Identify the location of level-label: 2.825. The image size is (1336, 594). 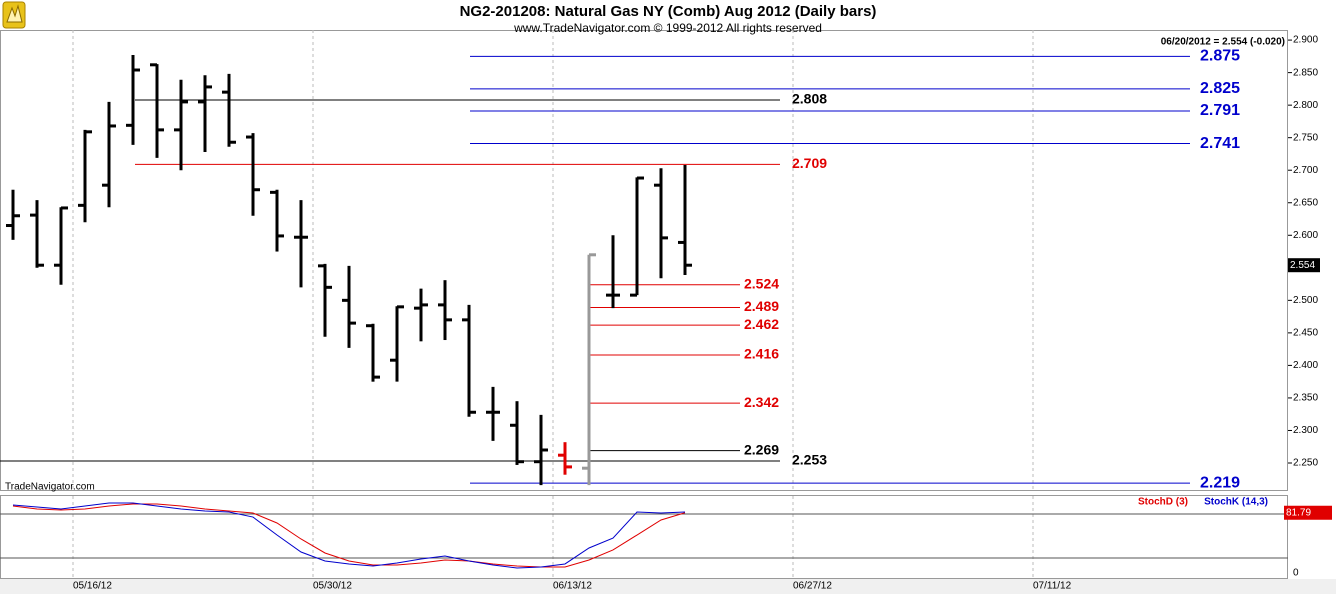
(1220, 88).